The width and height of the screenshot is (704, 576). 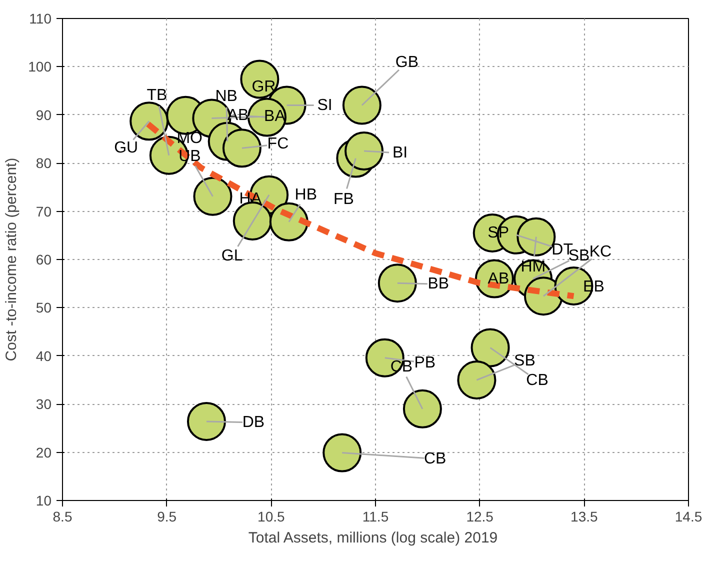 I want to click on annotation: KC, so click(x=600, y=252).